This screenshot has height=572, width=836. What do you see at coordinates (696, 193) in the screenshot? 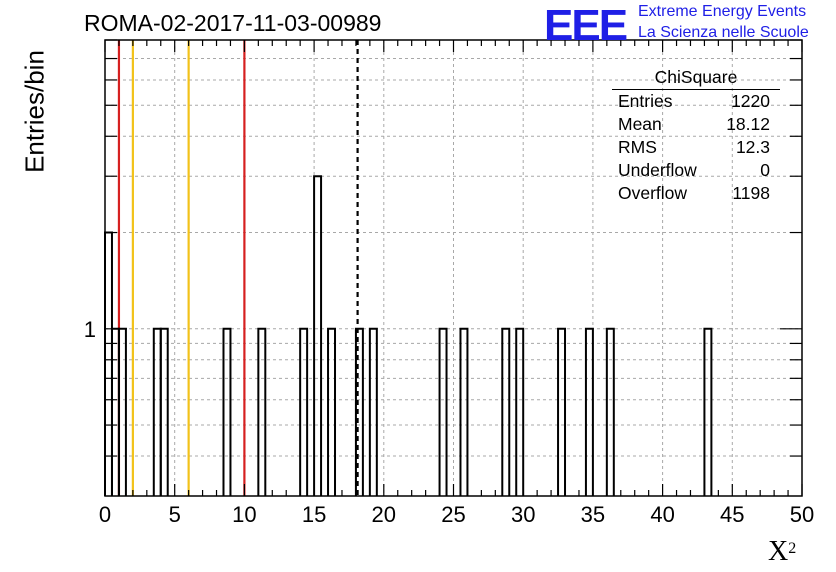
I see `stats-row: Overflow 1198` at bounding box center [696, 193].